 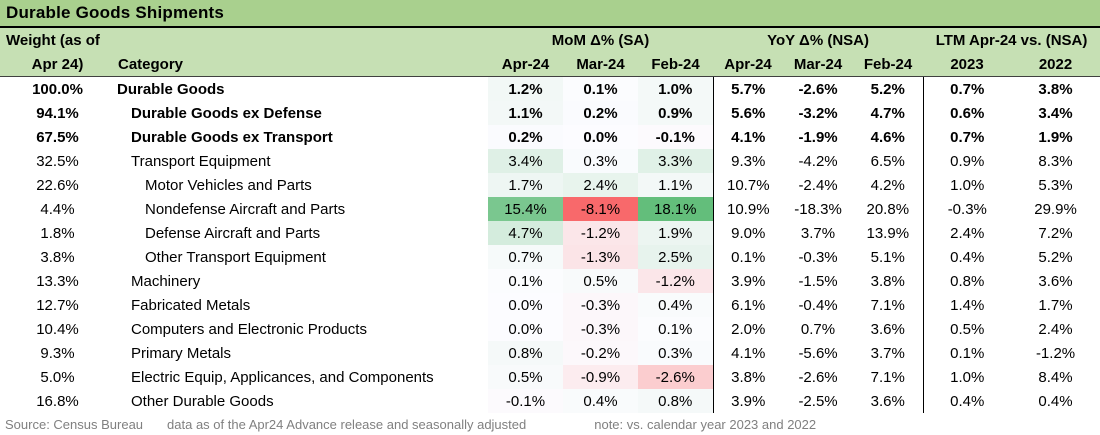 What do you see at coordinates (232, 137) in the screenshot?
I see `category-cell: Durable Goods ex Transport` at bounding box center [232, 137].